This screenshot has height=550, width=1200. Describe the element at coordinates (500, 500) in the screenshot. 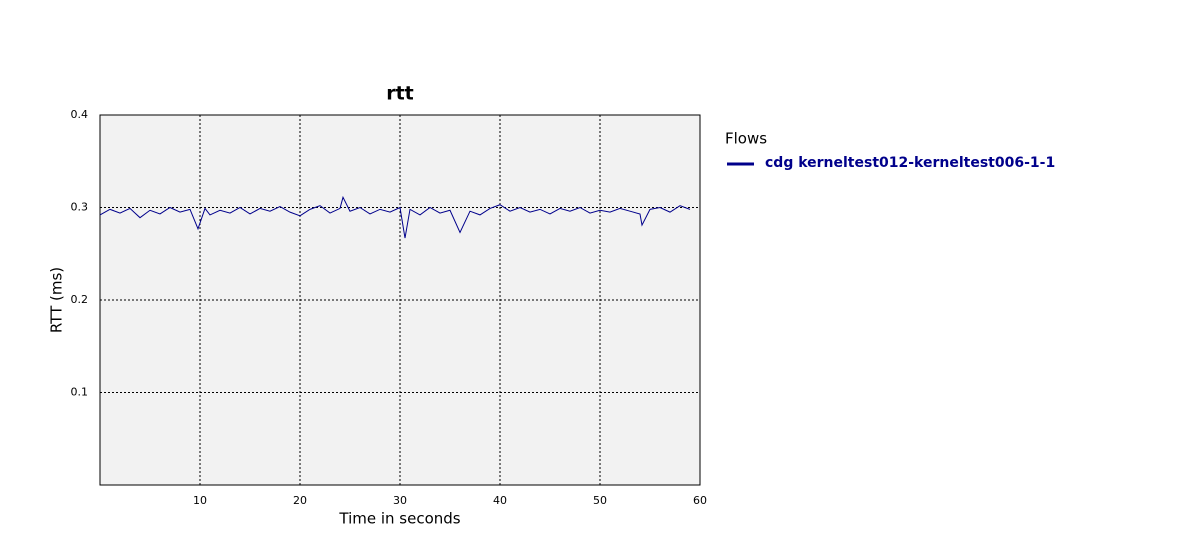

I see `x-tick-label: 40` at that location.